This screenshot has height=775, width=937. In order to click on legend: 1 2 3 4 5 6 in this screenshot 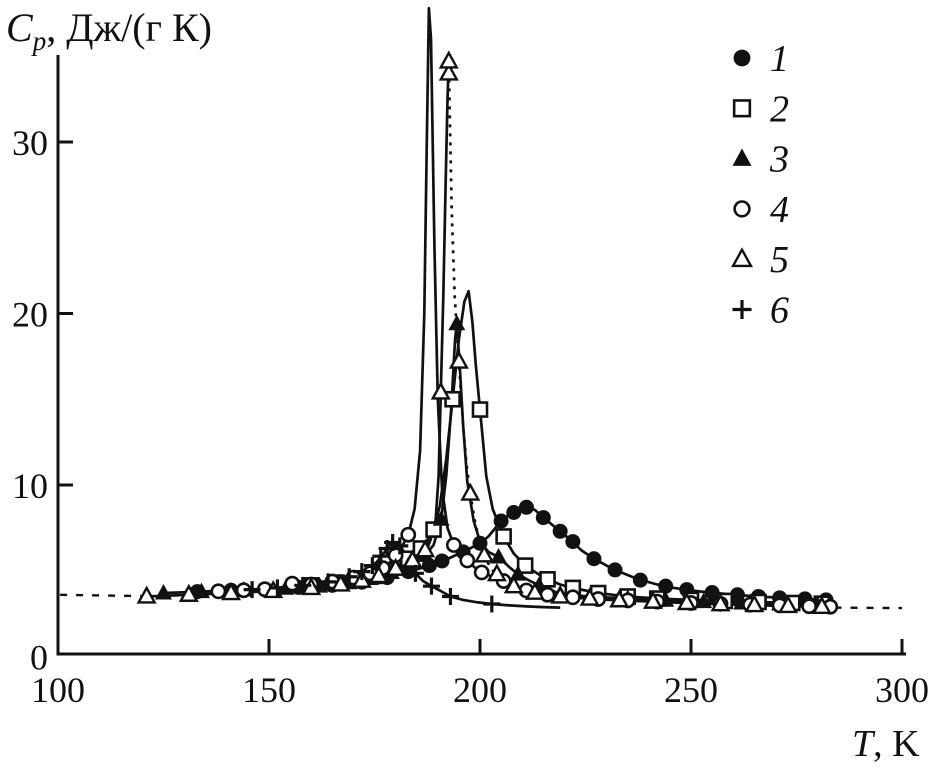, I will do `click(760, 185)`.